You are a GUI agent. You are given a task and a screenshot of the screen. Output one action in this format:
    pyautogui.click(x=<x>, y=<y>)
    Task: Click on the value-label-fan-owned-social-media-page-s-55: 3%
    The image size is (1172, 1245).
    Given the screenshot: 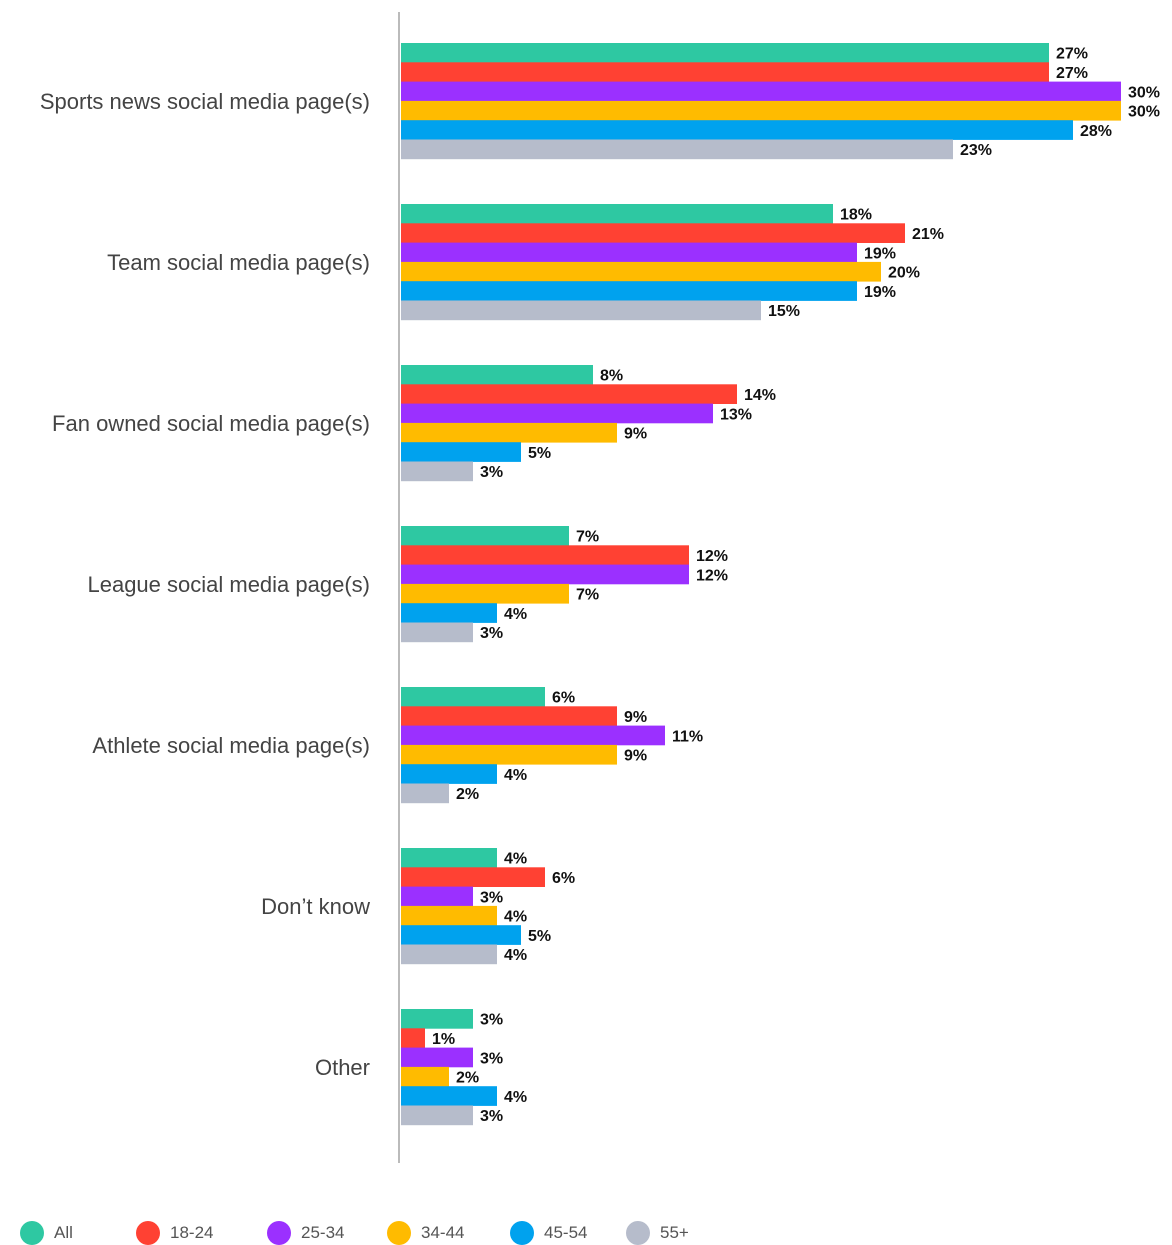 What is the action you would take?
    pyautogui.click(x=491, y=472)
    